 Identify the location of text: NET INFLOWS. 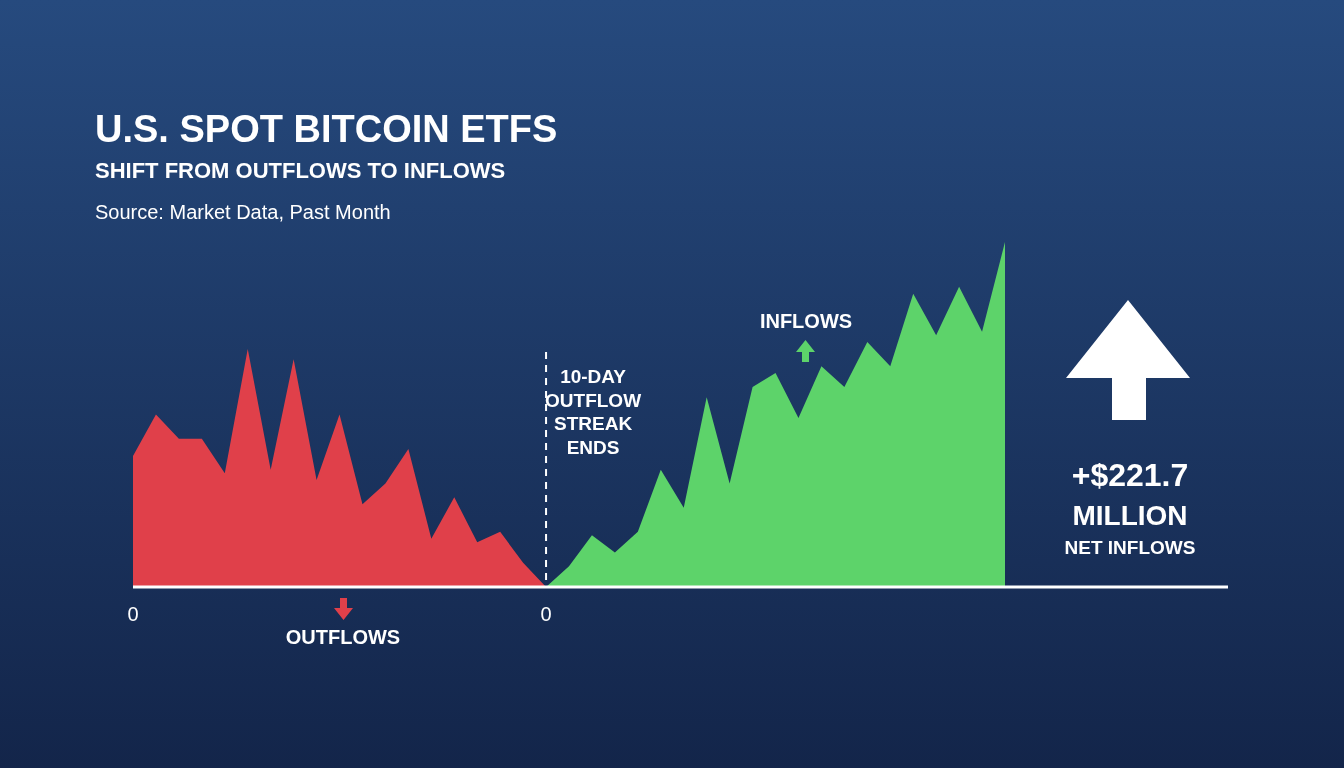
(1130, 547).